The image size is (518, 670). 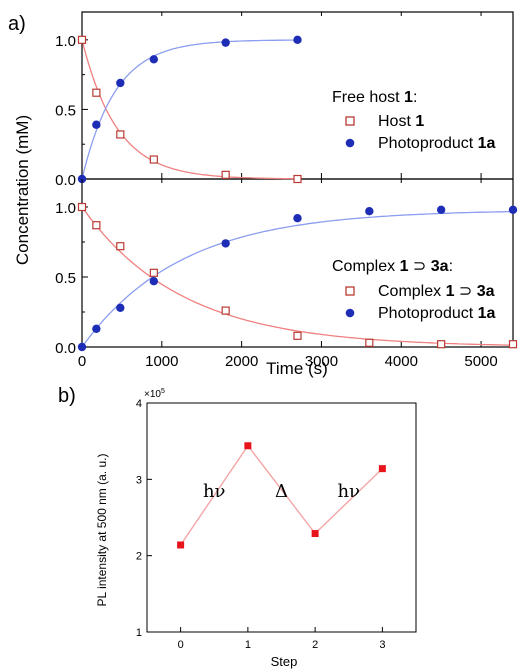 I want to click on legend-top-title: Free host 1:, so click(x=374, y=97).